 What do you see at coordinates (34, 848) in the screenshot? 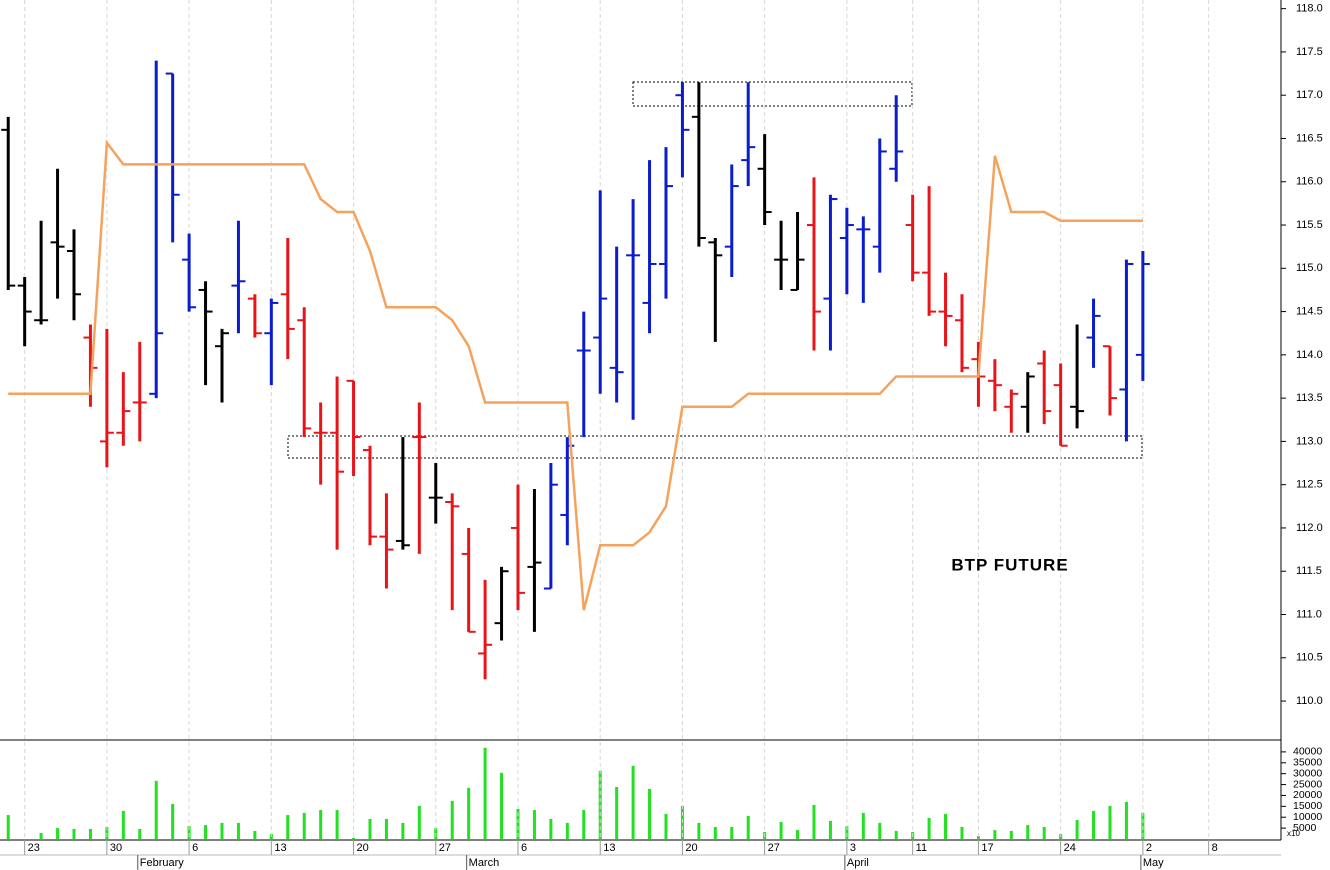
I see `x-tick-label: 23` at bounding box center [34, 848].